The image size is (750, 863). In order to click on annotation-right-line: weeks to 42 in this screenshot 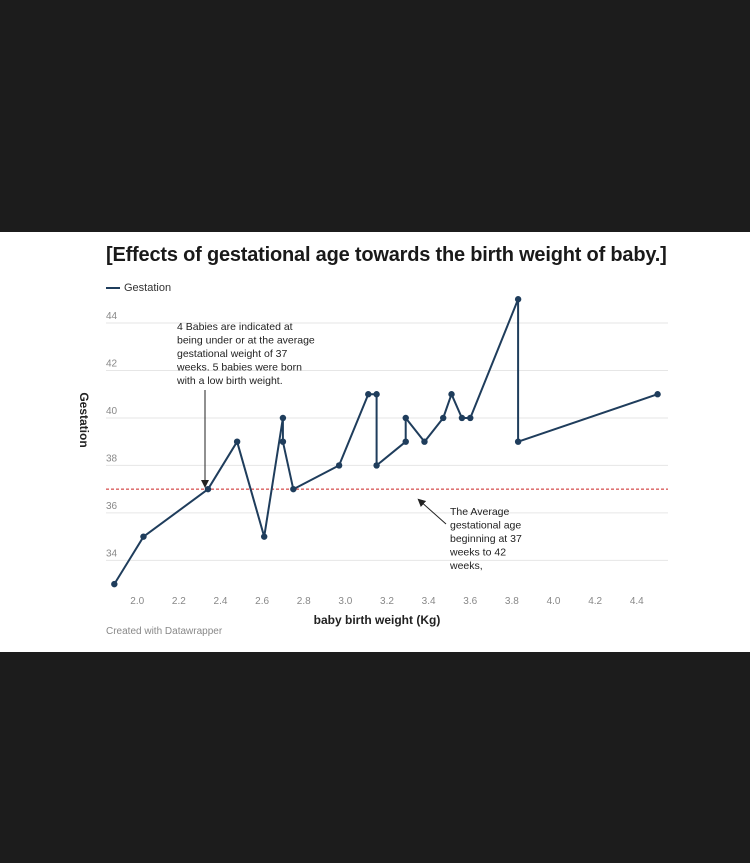, I will do `click(477, 553)`.